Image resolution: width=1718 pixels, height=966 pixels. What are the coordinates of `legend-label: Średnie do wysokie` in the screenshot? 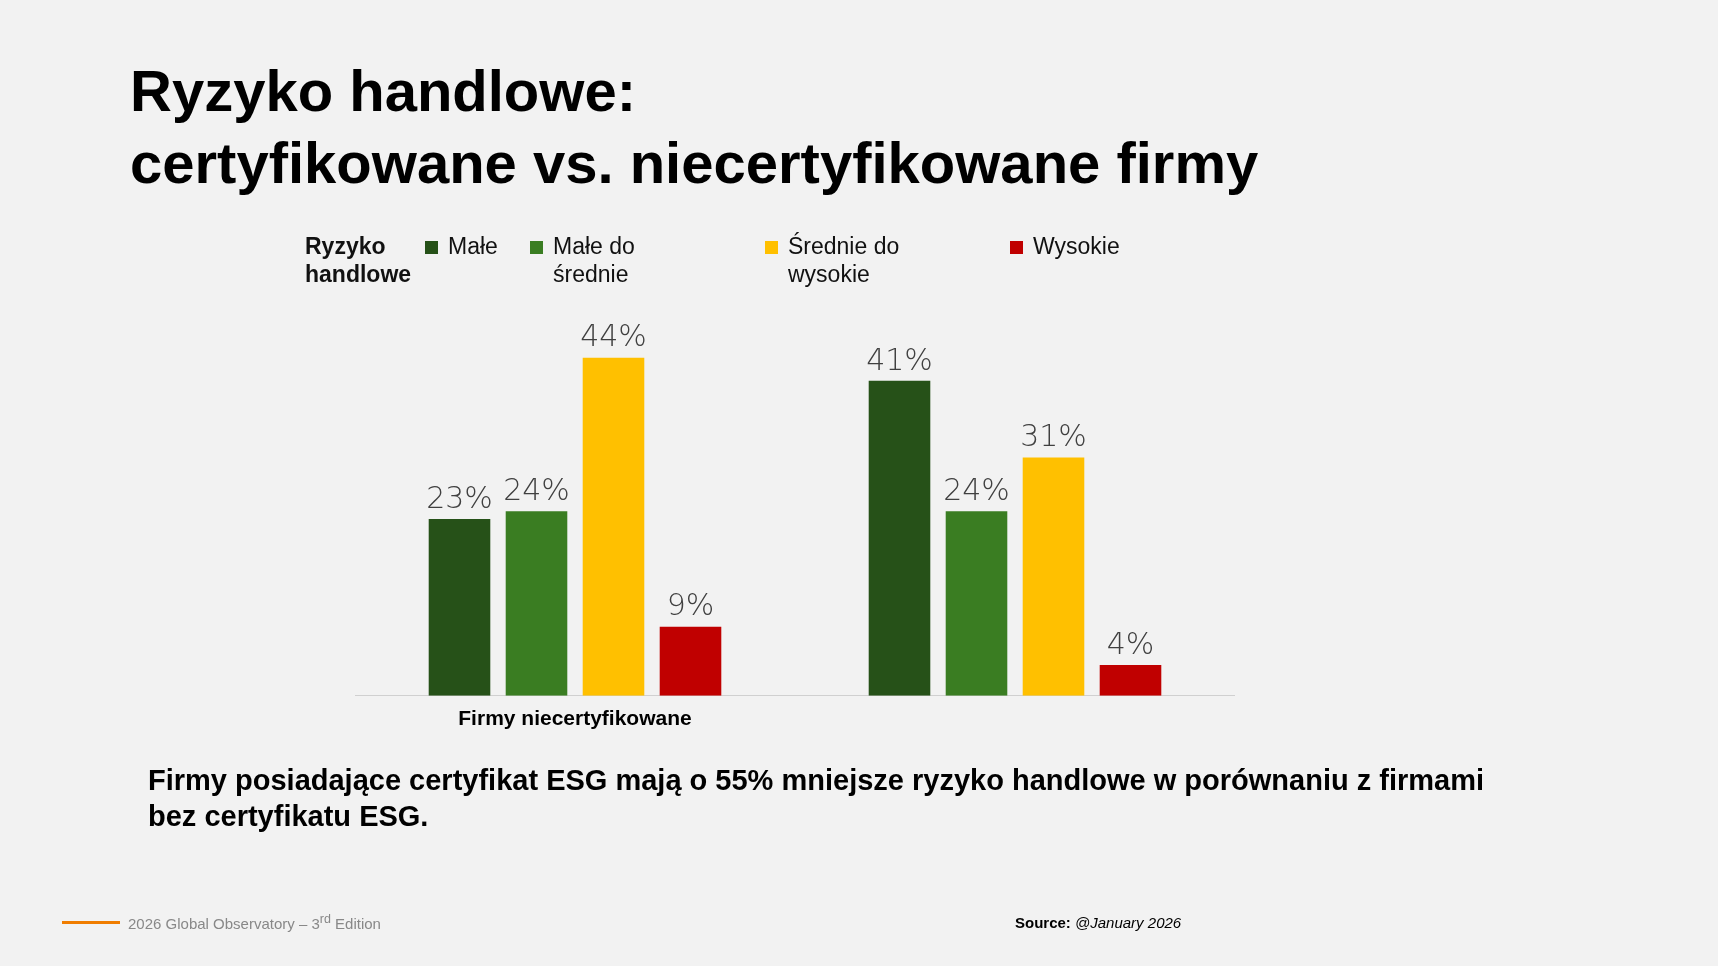 It's located at (844, 260).